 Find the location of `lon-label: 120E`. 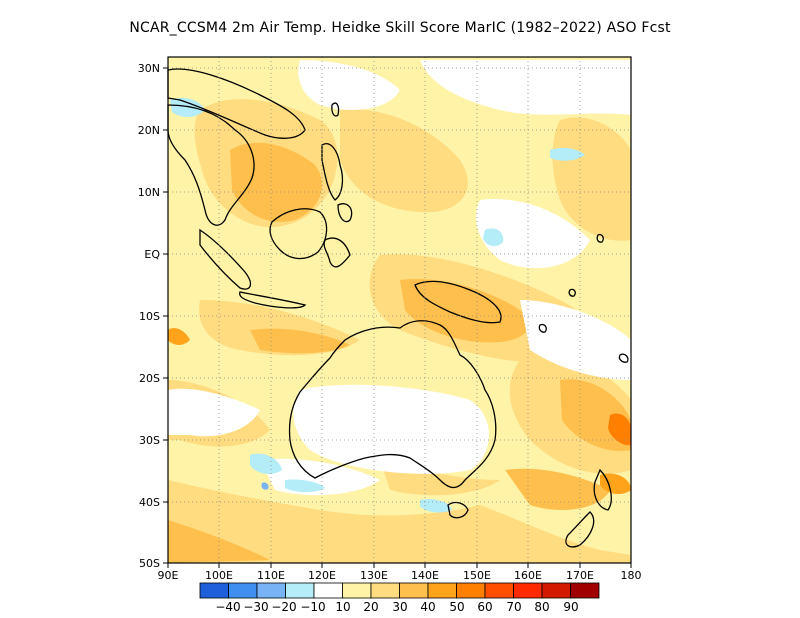

lon-label: 120E is located at coordinates (322, 575).